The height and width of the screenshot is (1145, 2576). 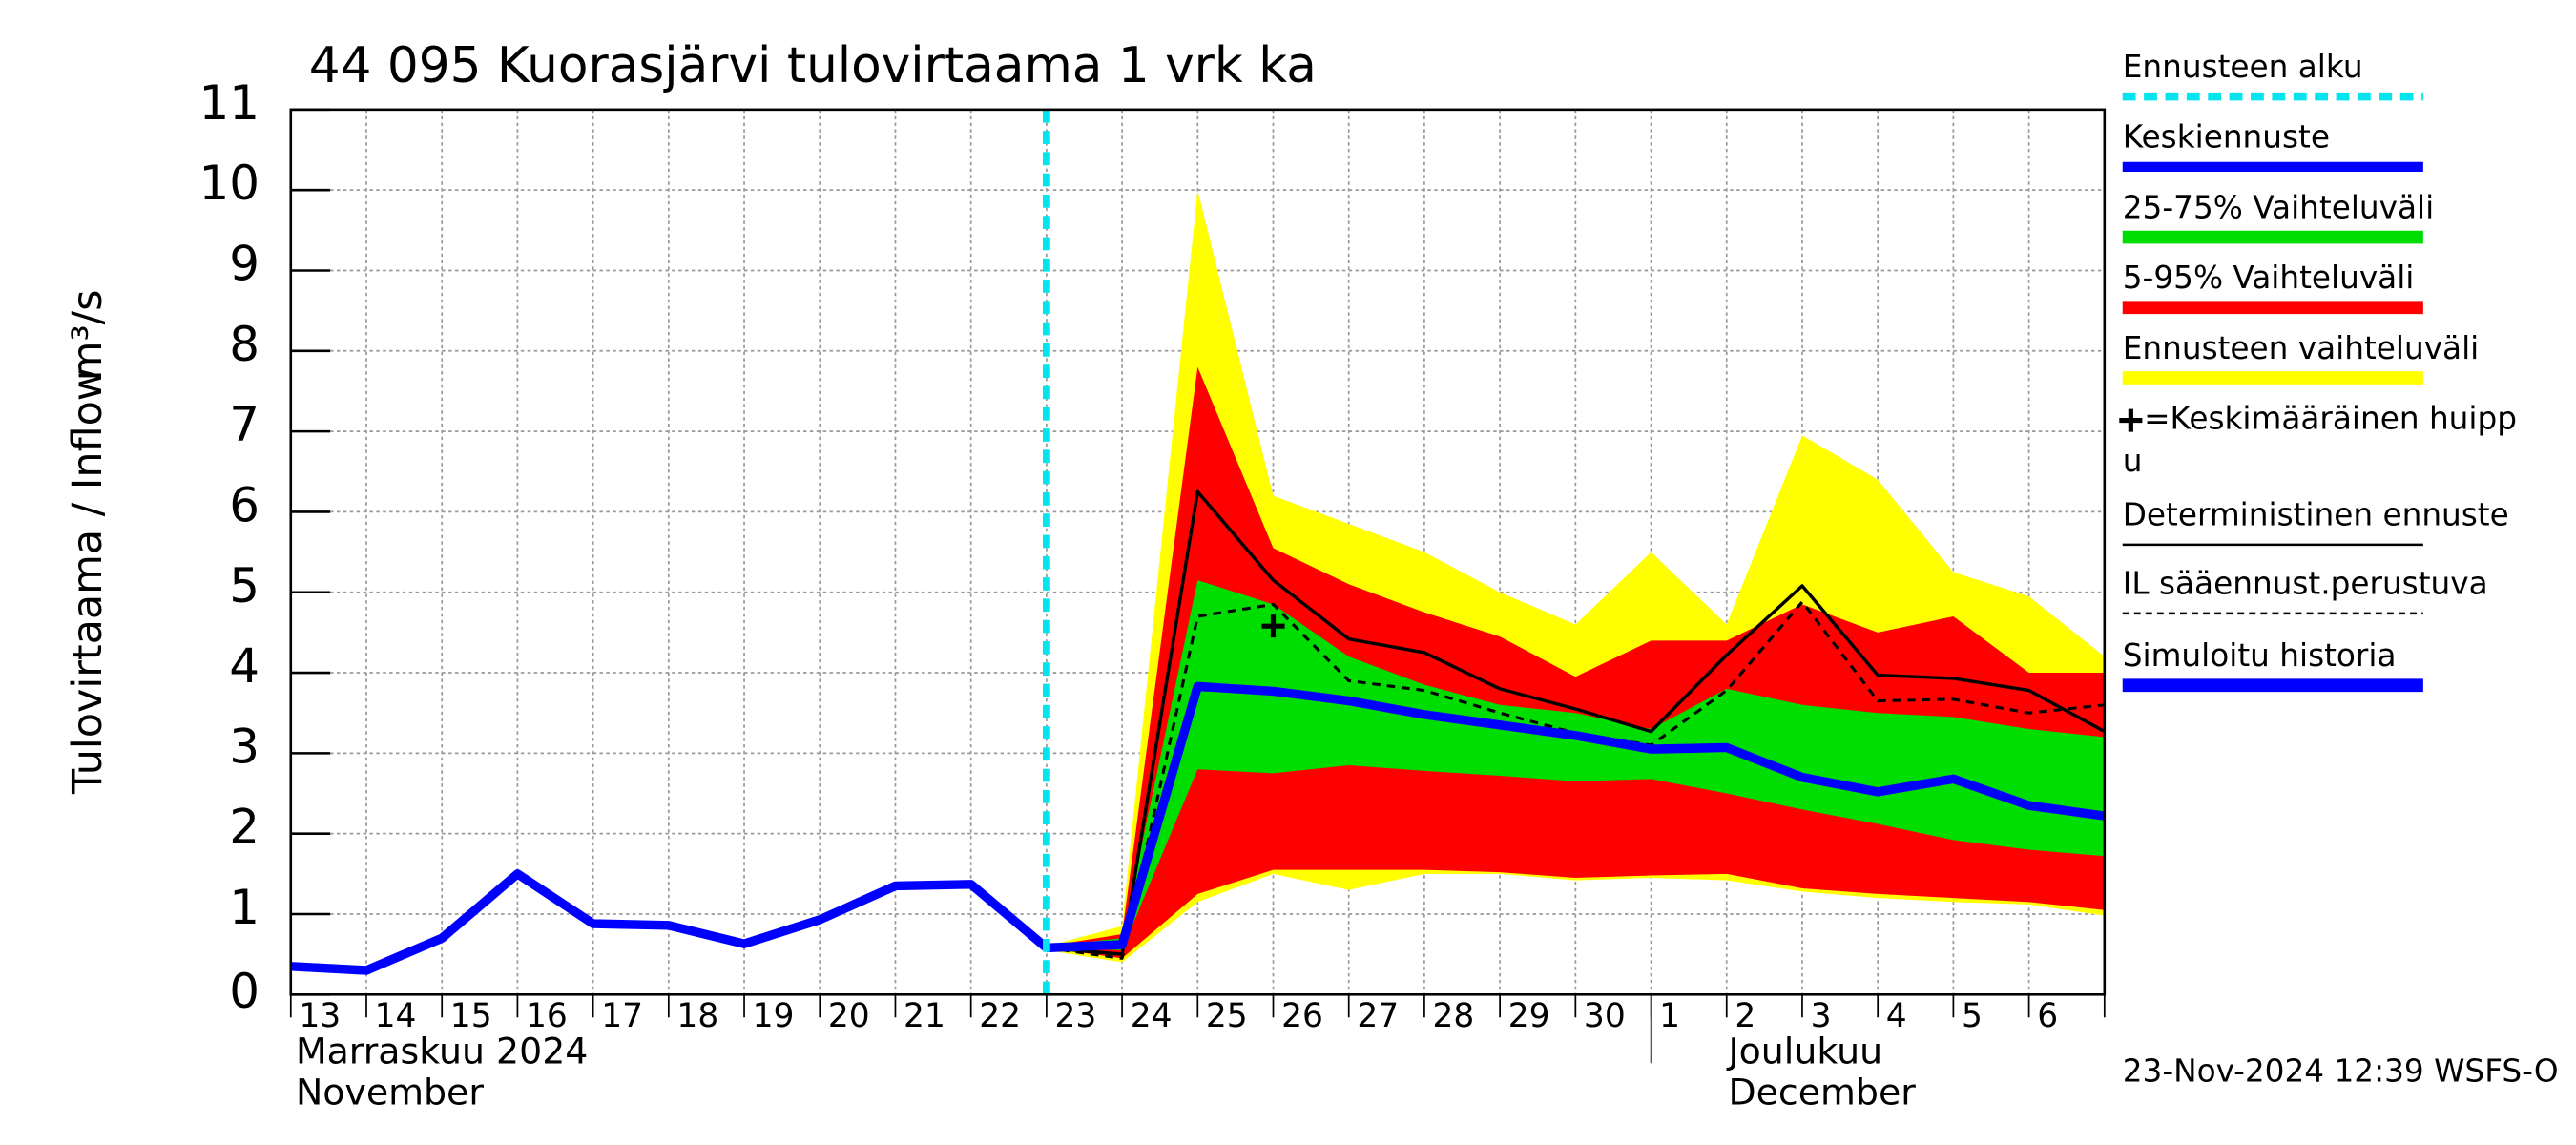 I want to click on band, so click(x=1575, y=765).